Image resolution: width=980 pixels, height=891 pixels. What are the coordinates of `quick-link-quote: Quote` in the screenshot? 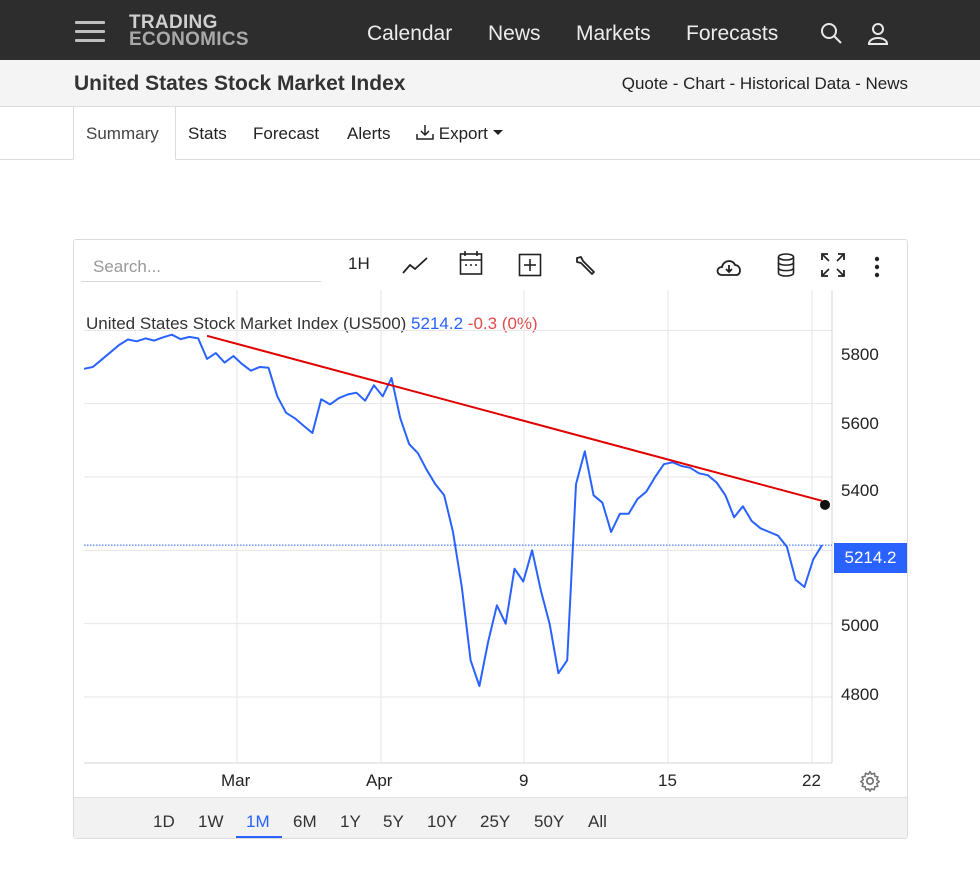 It's located at (645, 83).